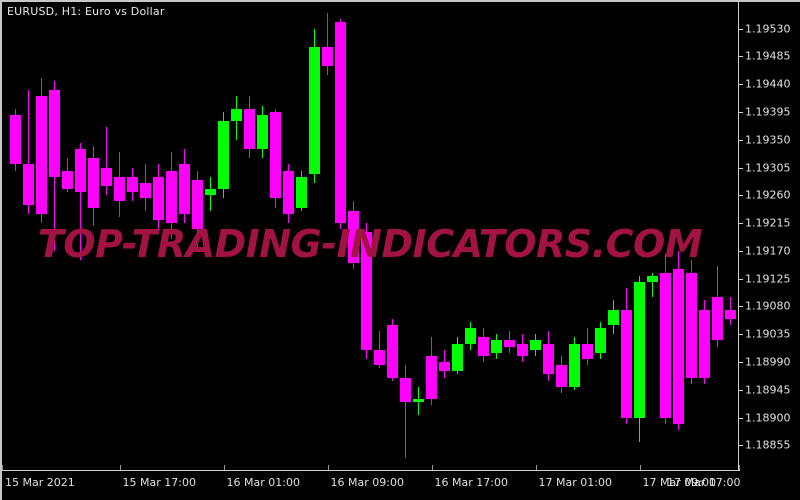  I want to click on price-tick-label: 1.18990, so click(768, 362).